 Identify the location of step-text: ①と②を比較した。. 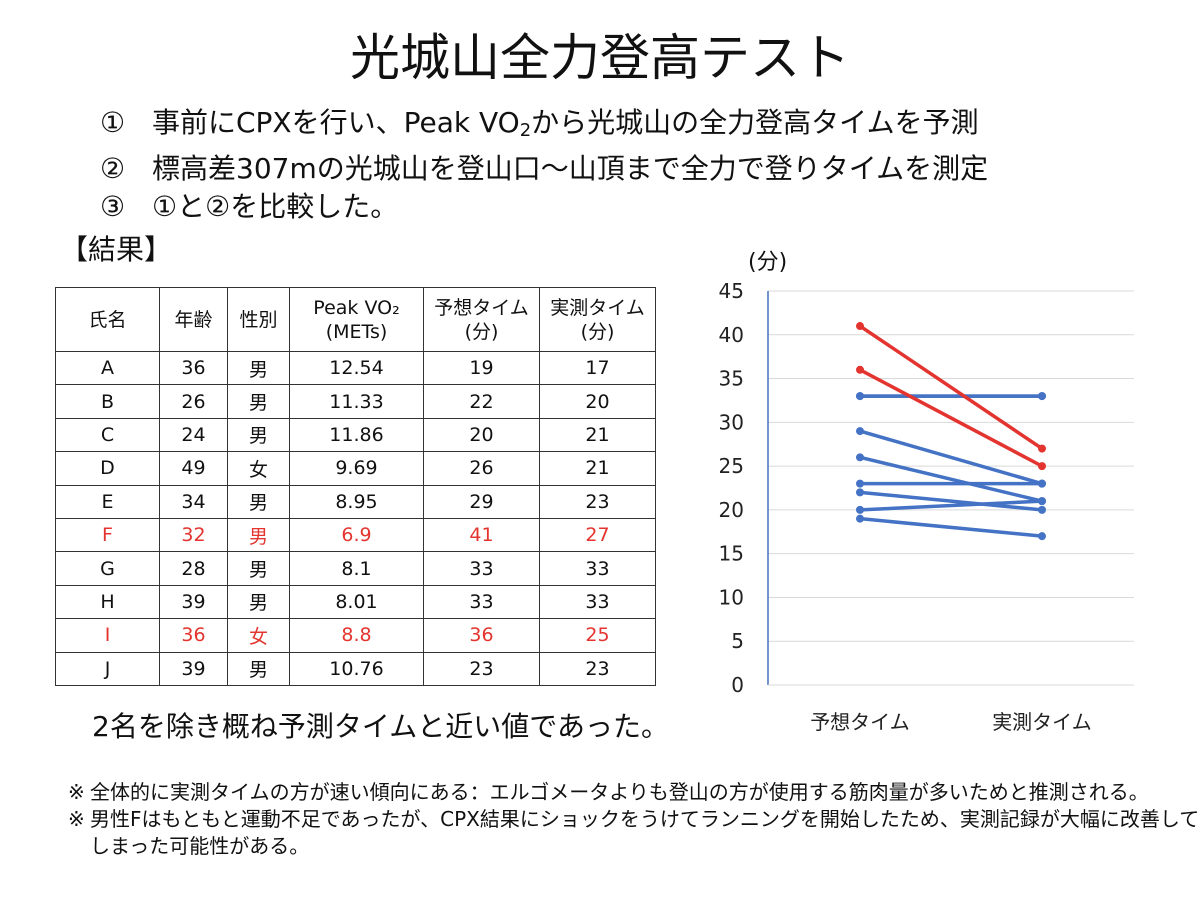
(275, 206).